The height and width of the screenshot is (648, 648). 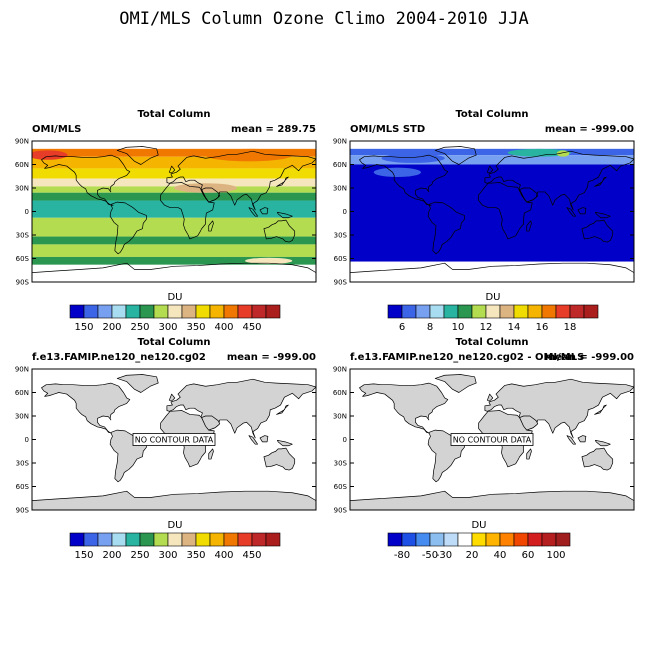 What do you see at coordinates (444, 555) in the screenshot?
I see `colorbar-tick-label: -30` at bounding box center [444, 555].